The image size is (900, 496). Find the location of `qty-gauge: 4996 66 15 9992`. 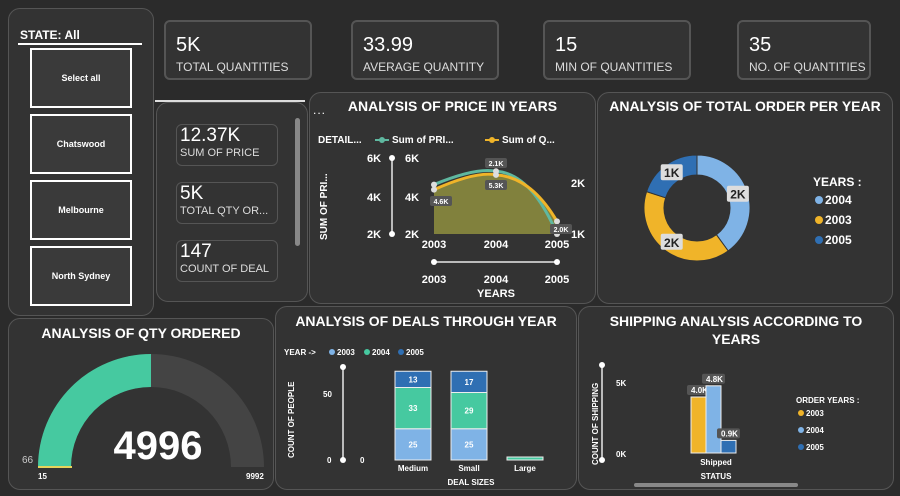

qty-gauge: 4996 66 15 9992 is located at coordinates (143, 417).